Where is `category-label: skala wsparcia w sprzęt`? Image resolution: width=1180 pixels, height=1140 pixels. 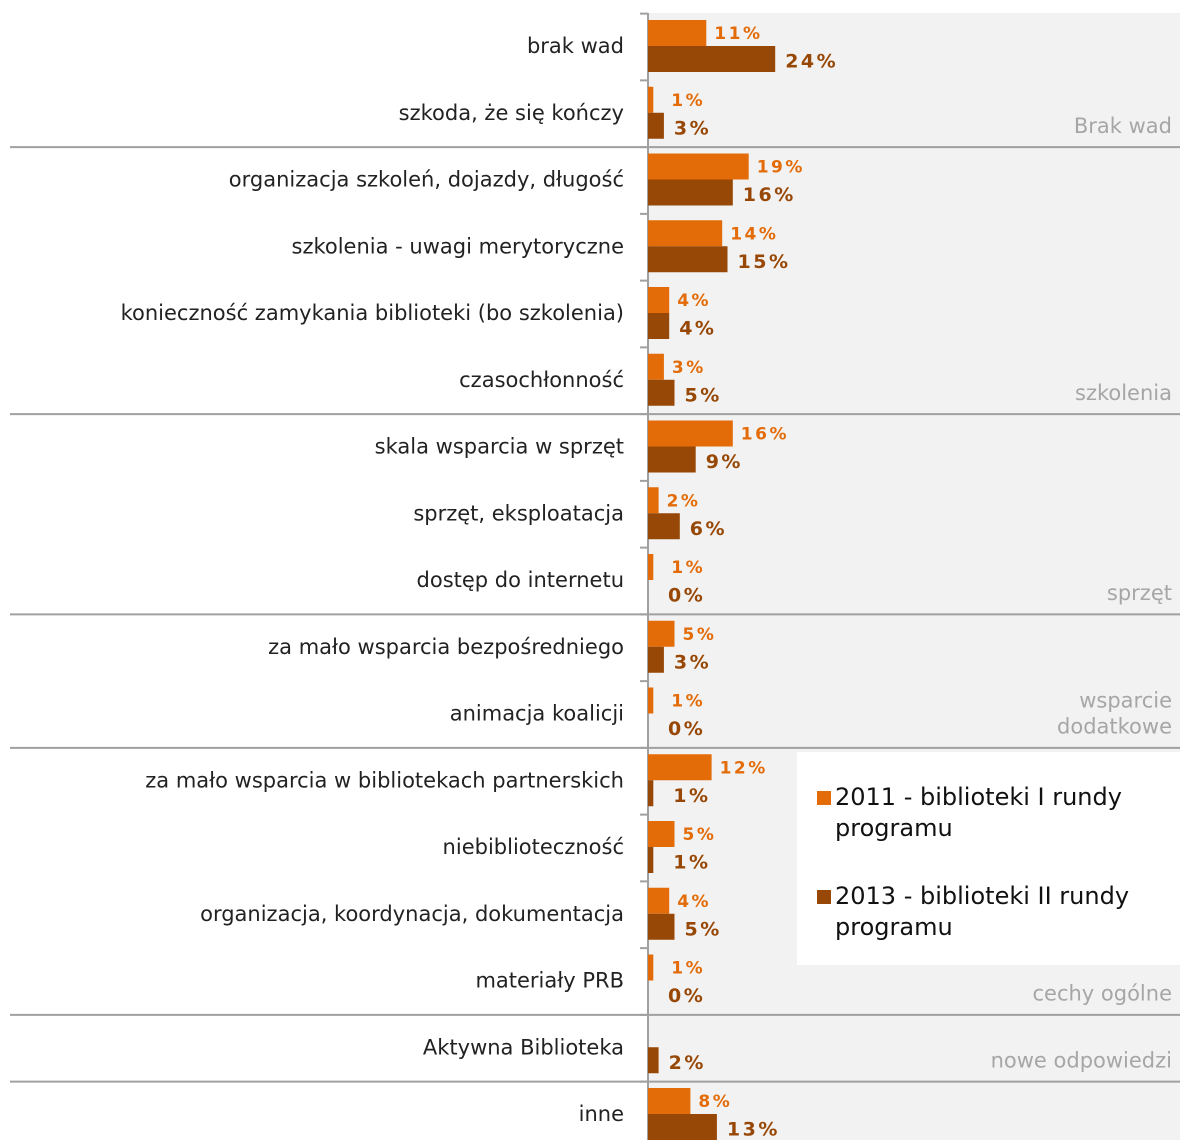 category-label: skala wsparcia w sprzęt is located at coordinates (499, 447).